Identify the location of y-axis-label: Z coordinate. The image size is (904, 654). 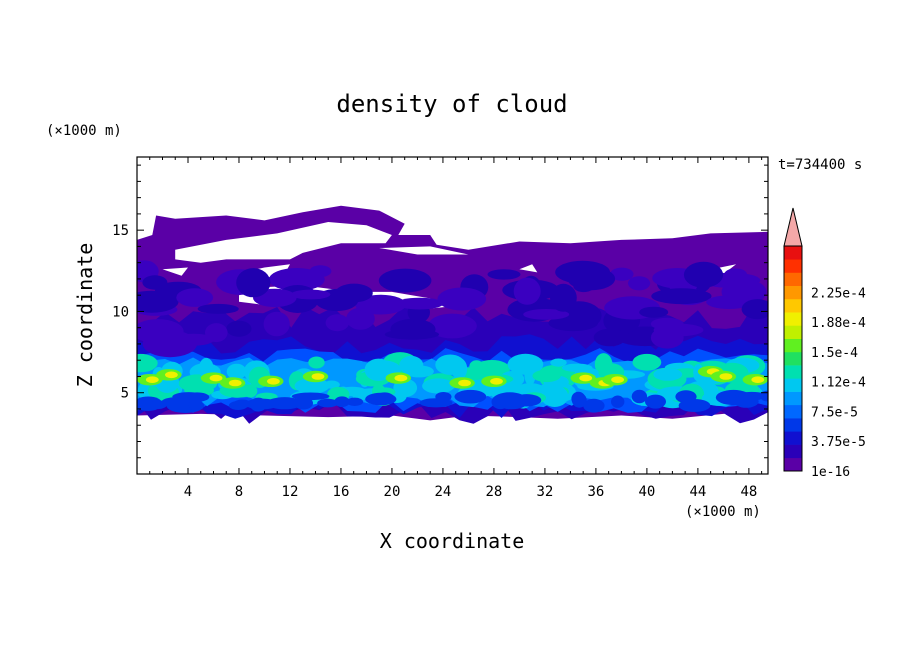
(85, 315).